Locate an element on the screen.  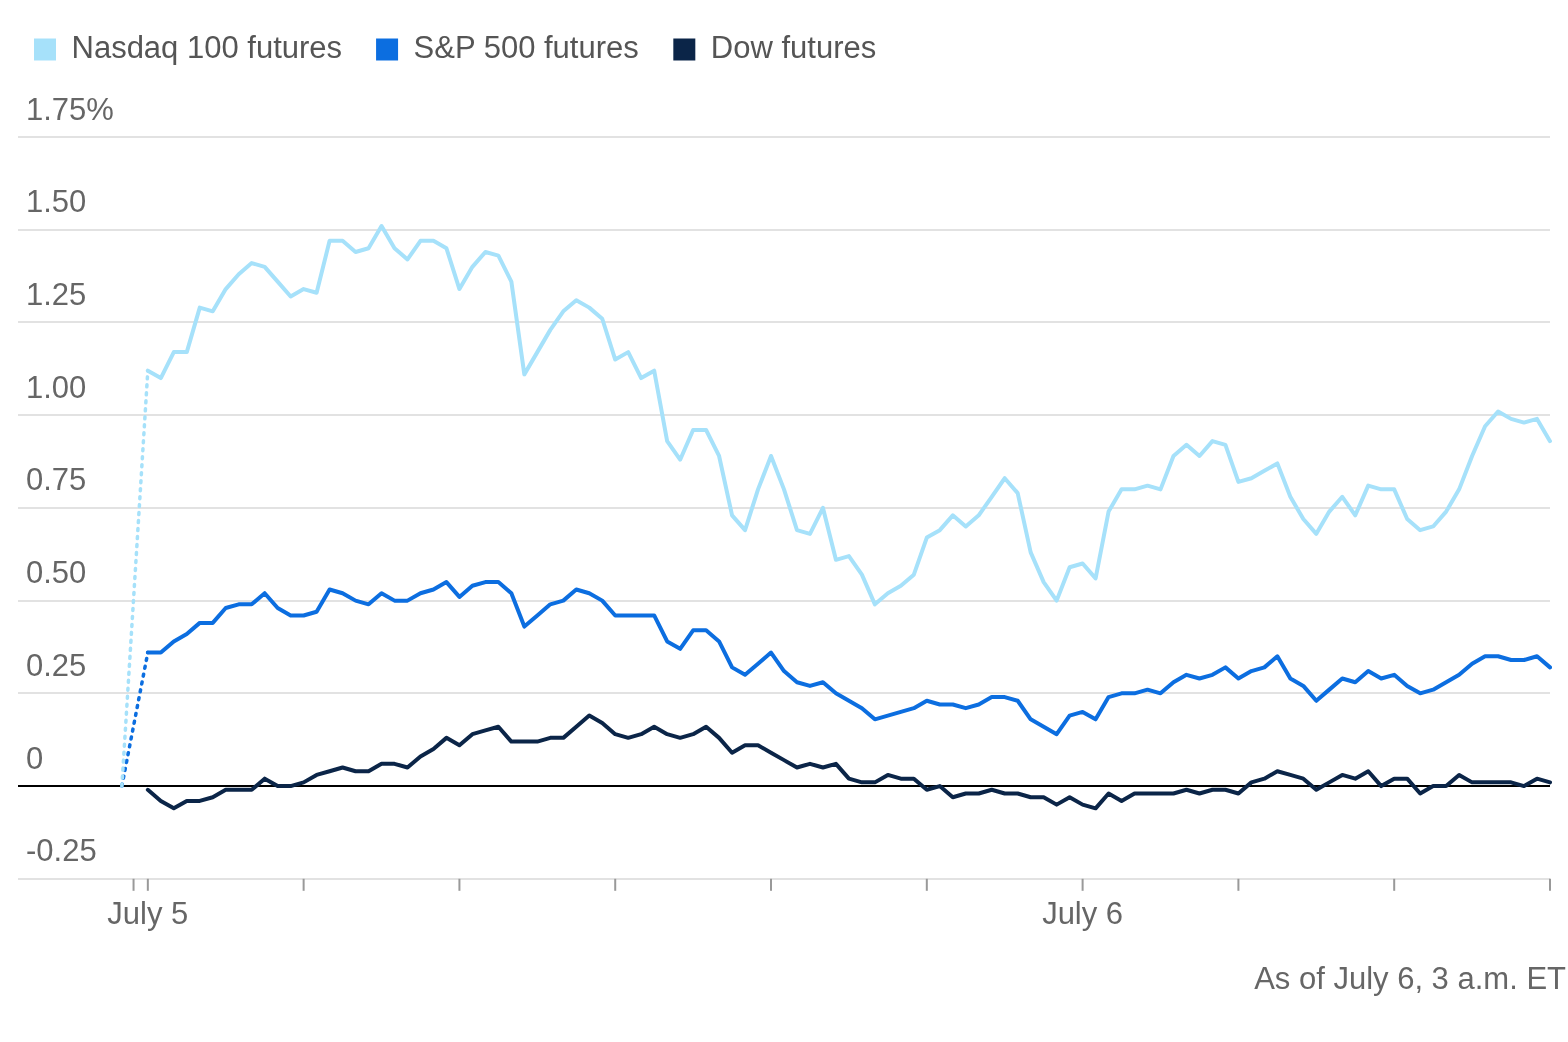
y-tick-label: 1.00 is located at coordinates (56, 387).